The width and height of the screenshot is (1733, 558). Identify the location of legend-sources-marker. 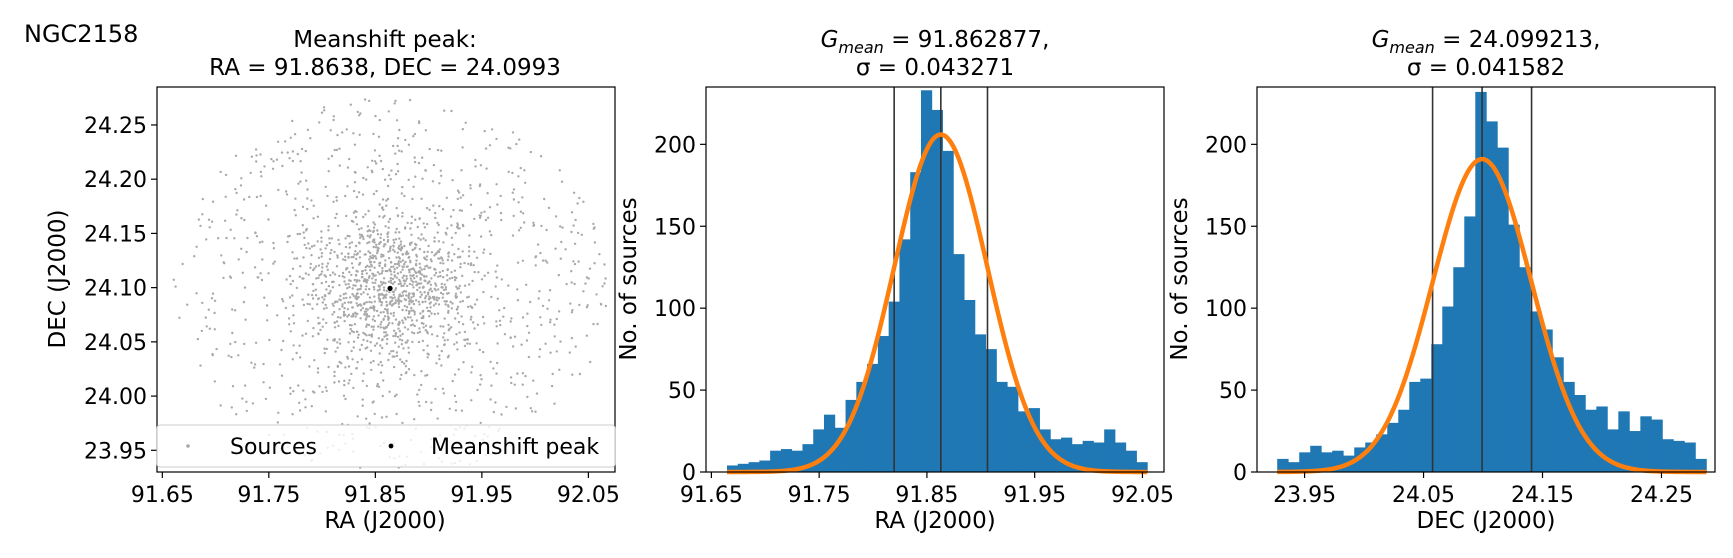
(188, 446).